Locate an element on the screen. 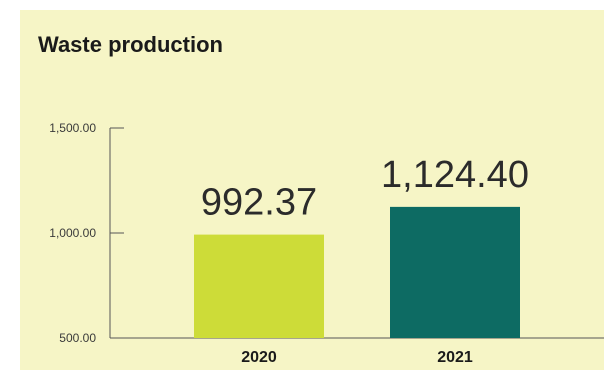 This screenshot has height=370, width=604. y-tick-label: 500.00 is located at coordinates (77, 338).